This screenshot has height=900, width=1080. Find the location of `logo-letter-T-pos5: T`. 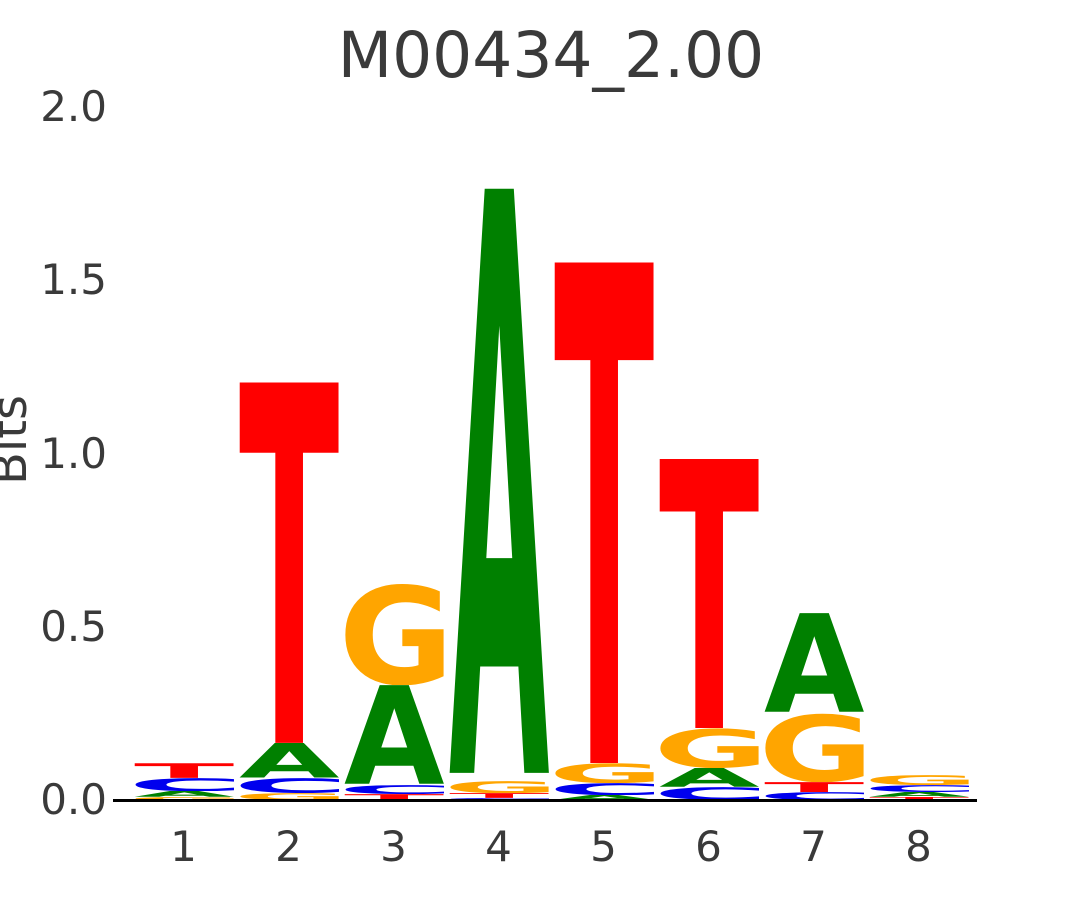

logo-letter-T-pos5: T is located at coordinates (604, 509).